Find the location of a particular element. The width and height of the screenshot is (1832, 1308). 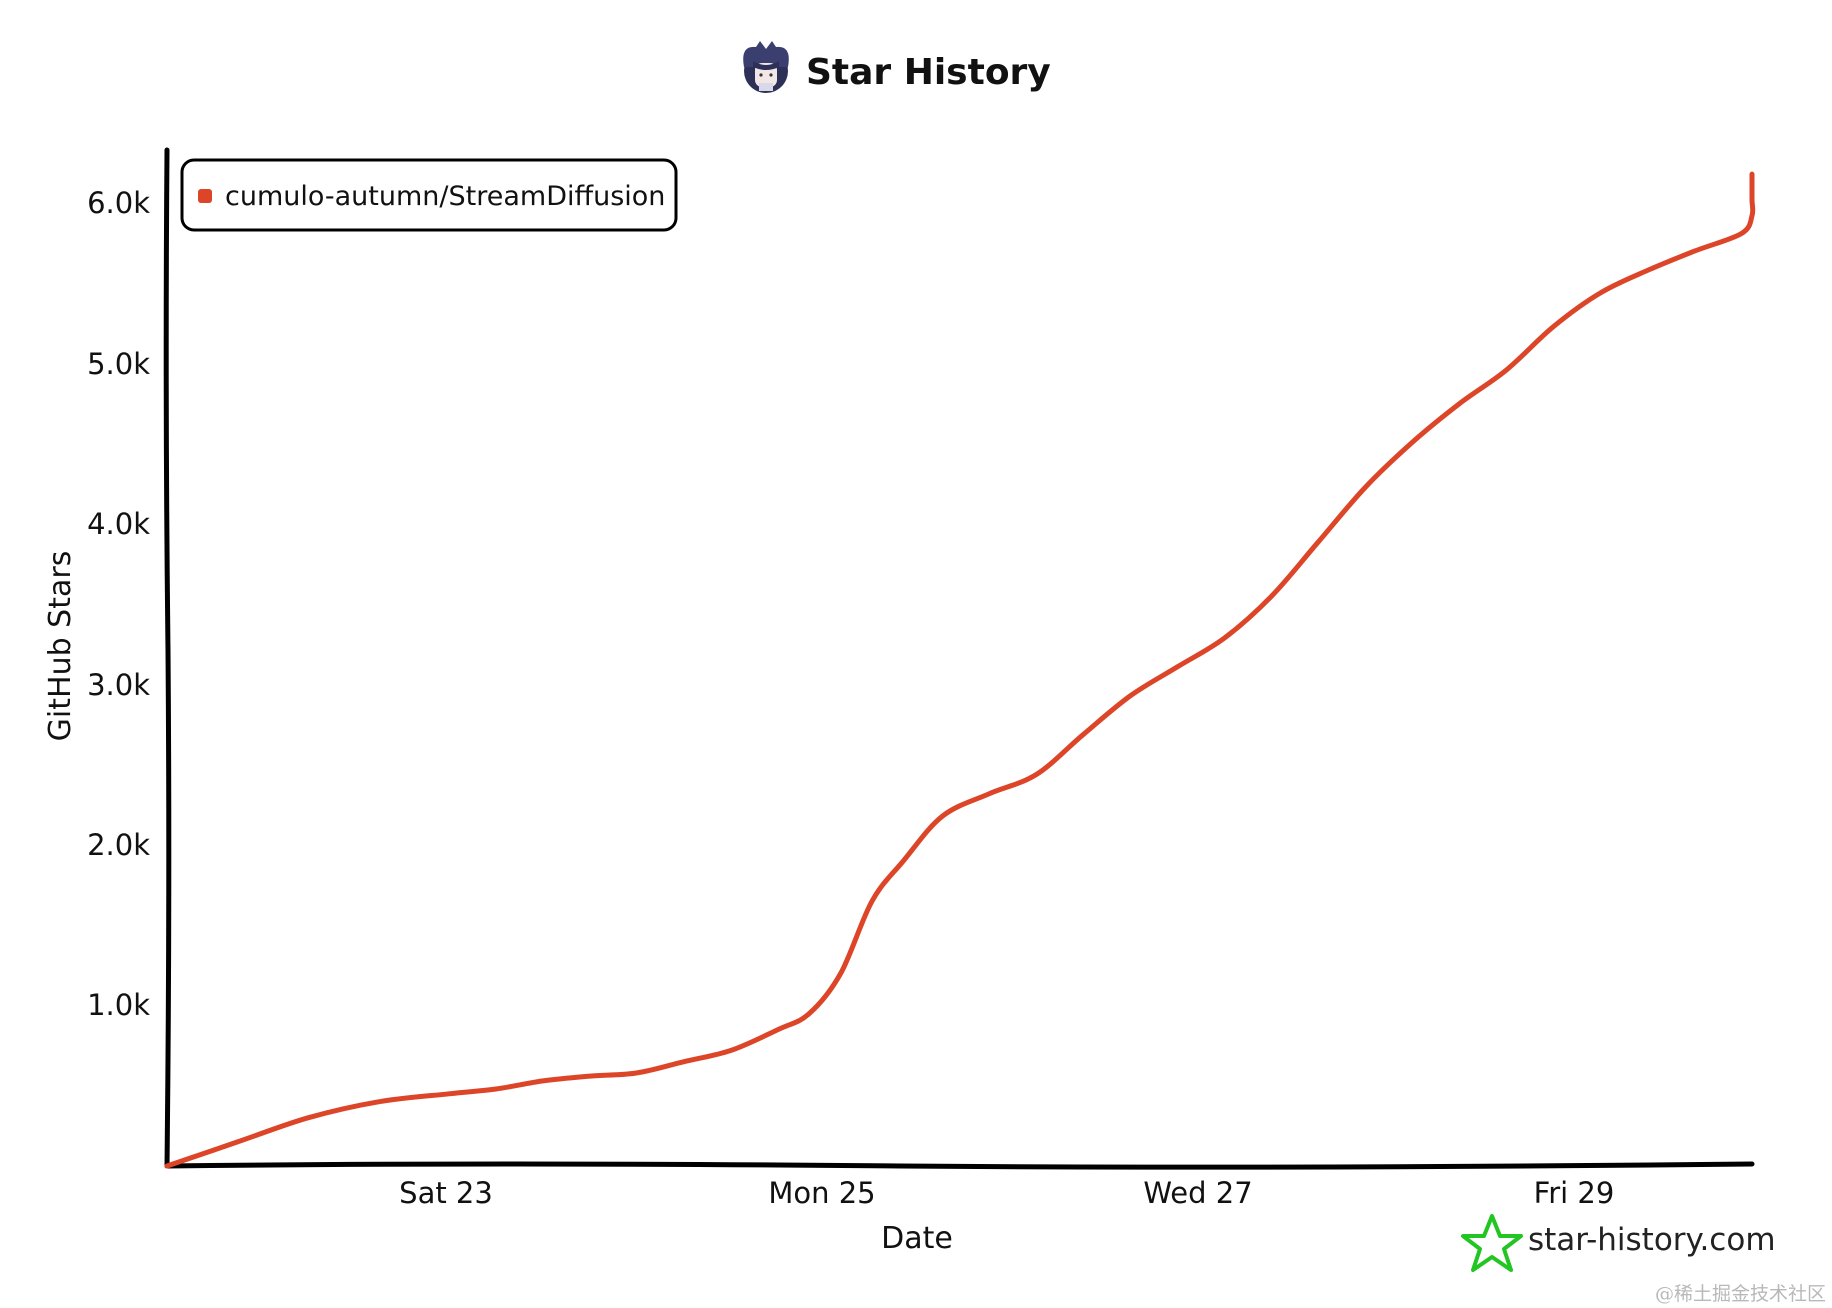

x-tick-labels: Sat 23 Mon 25 Wed 27 Fri 29 is located at coordinates (1006, 1193).